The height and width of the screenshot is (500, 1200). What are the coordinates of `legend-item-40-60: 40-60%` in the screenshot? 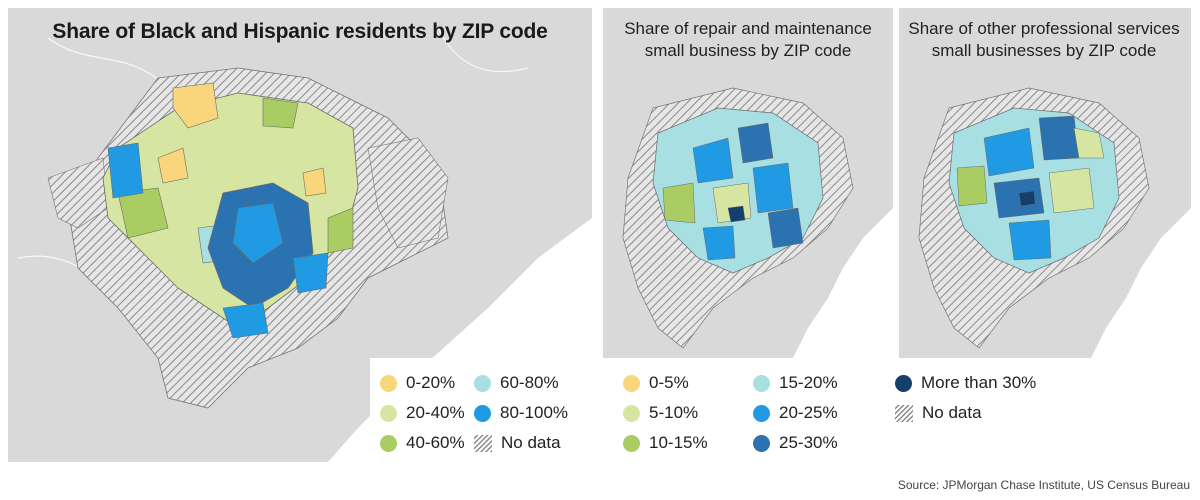 It's located at (422, 443).